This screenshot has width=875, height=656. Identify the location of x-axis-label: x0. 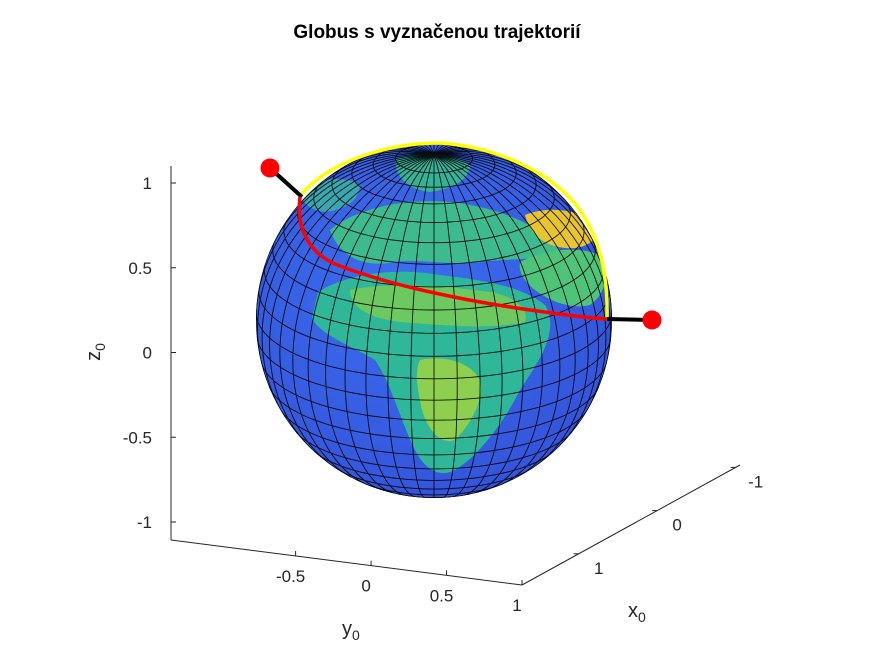
(637, 612).